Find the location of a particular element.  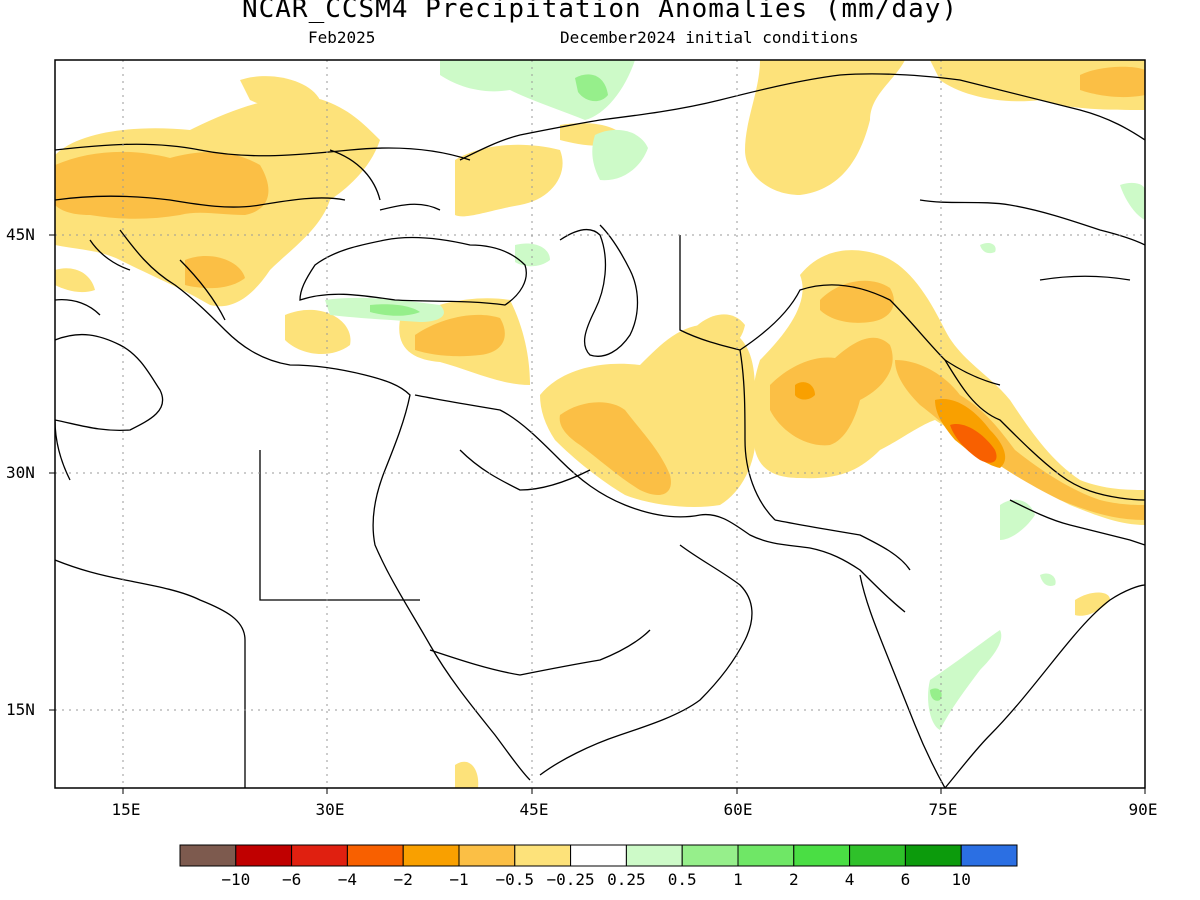

lon-label-45e: 45E is located at coordinates (534, 809).